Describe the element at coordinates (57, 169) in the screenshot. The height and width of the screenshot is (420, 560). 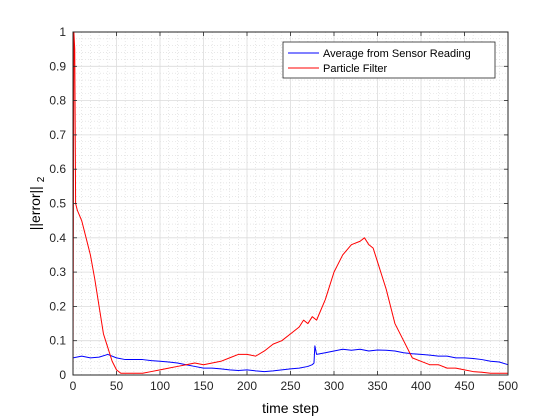
I see `y-tick-label: 0.6` at that location.